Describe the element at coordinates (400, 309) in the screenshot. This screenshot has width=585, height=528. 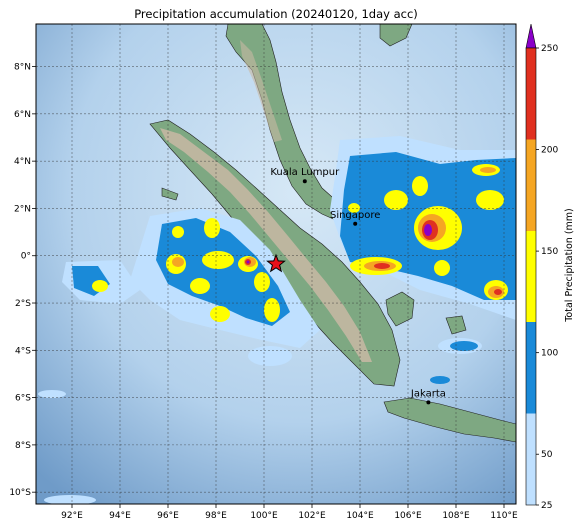
I see `land-bangka` at that location.